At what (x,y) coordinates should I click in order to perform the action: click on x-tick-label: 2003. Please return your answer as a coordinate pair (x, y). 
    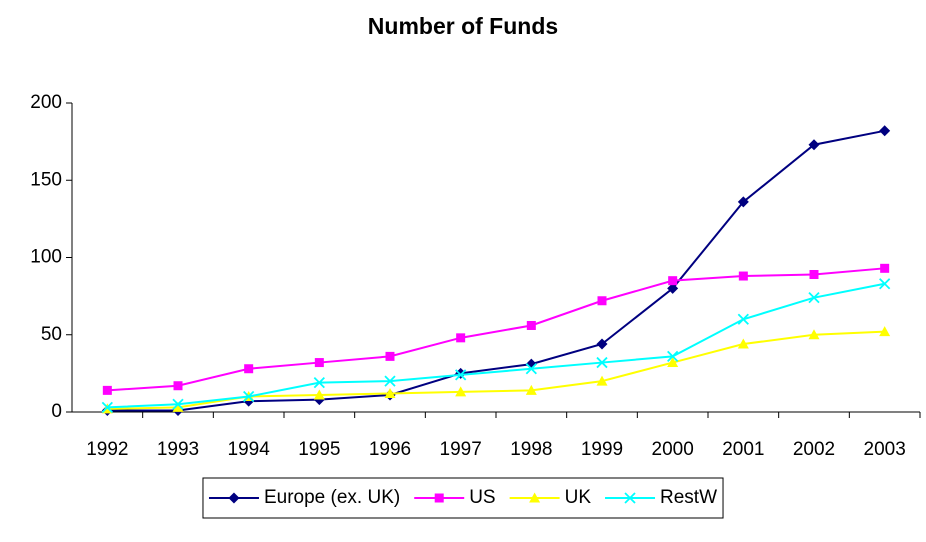
    Looking at the image, I should click on (885, 449).